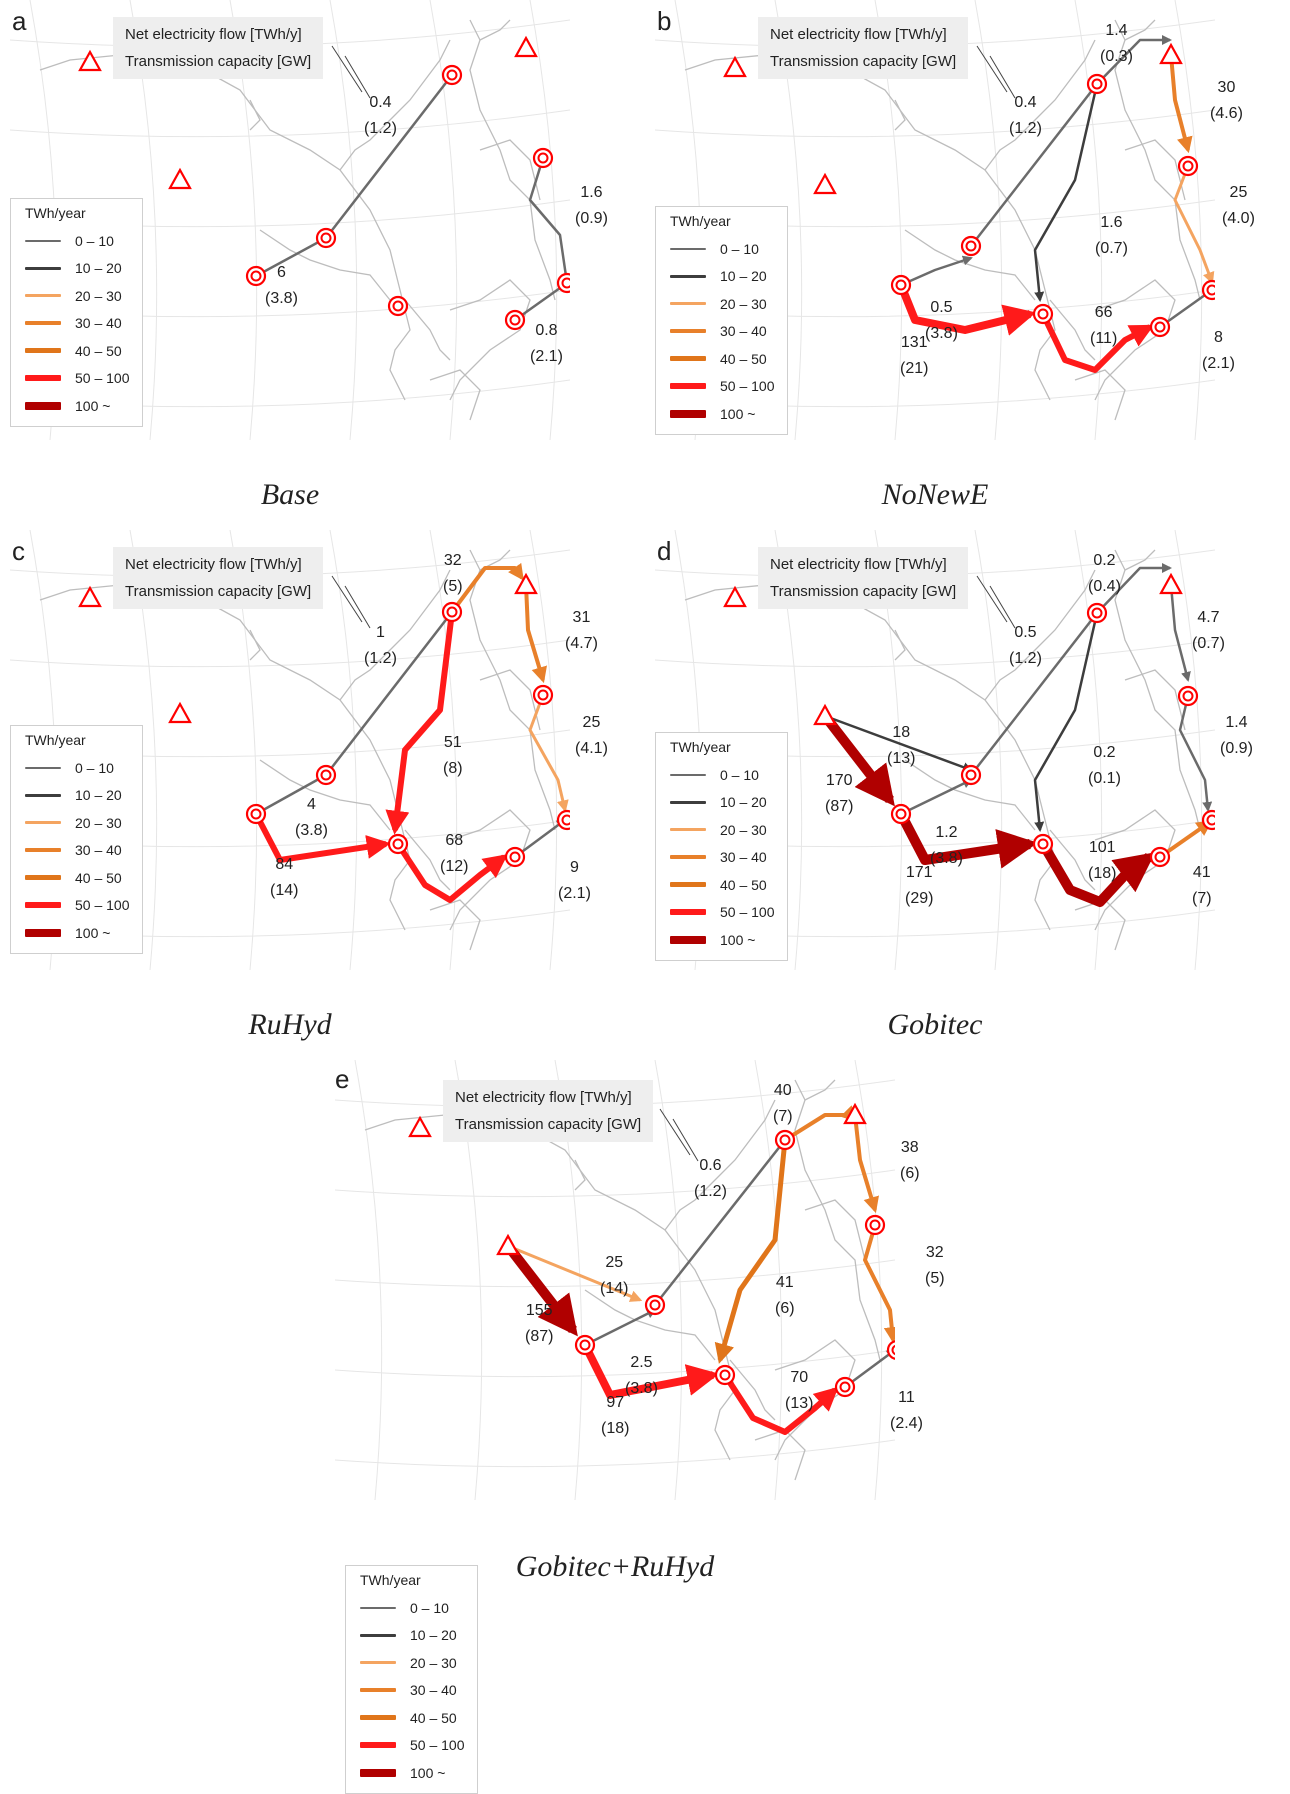 This screenshot has width=1290, height=1794. I want to click on legend-row: 100 ~, so click(722, 414).